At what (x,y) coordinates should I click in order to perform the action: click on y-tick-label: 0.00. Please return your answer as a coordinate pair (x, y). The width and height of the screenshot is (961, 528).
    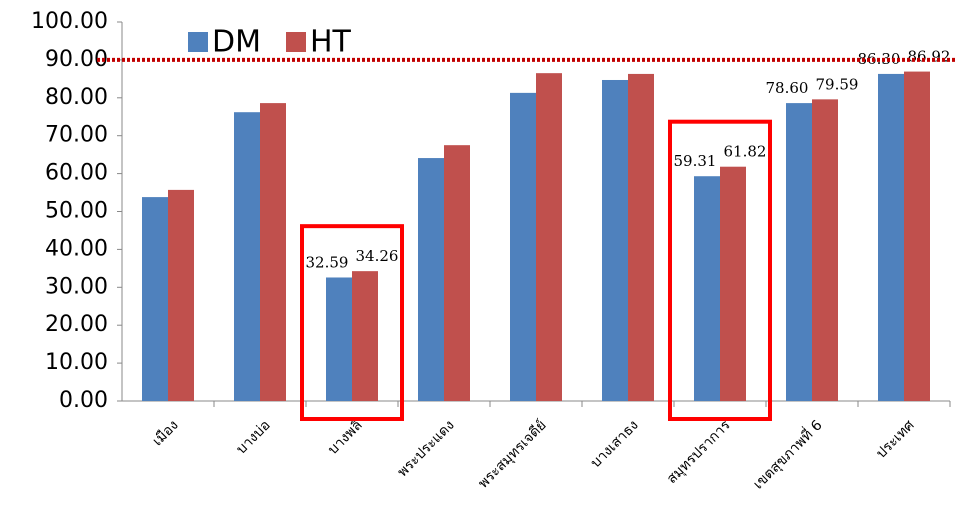
    Looking at the image, I should click on (83, 400).